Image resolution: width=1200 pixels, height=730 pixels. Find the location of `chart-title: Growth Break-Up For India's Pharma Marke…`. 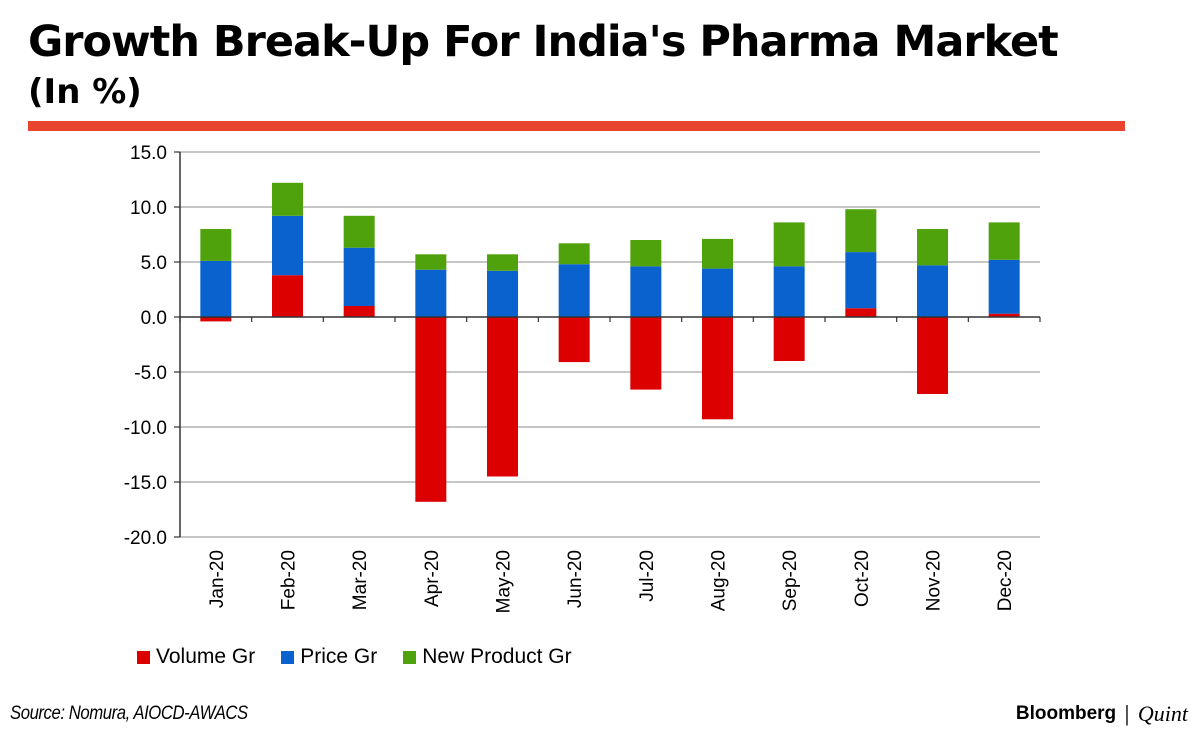

chart-title: Growth Break-Up For India's Pharma Marke… is located at coordinates (543, 42).